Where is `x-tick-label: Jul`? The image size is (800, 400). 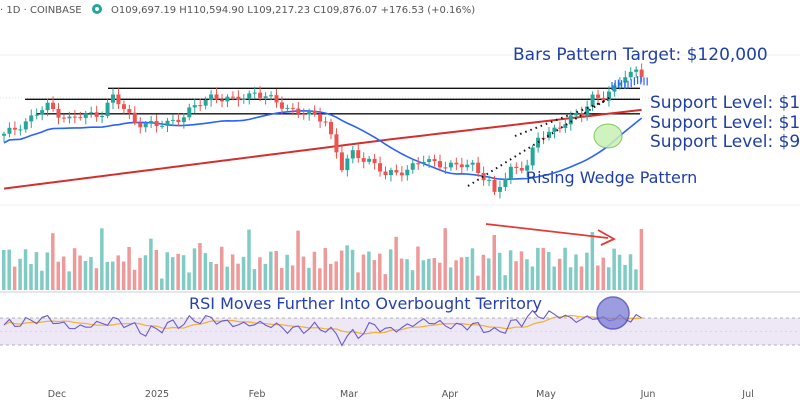
x-tick-label: Jul is located at coordinates (747, 394).